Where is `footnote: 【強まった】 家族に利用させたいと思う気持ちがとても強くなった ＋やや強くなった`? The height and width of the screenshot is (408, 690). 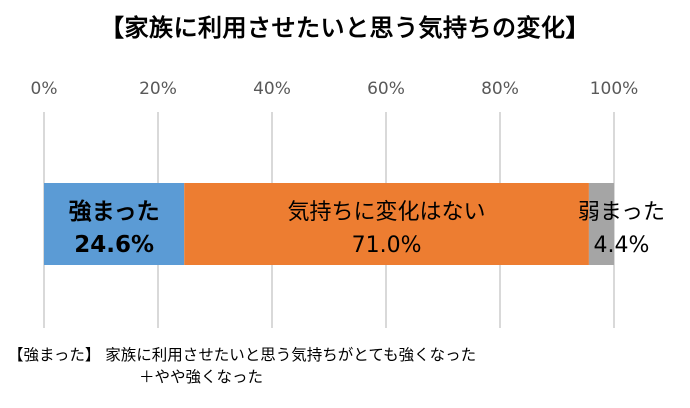
footnote: 【強まった】 家族に利用させたいと思う気持ちがとても強くなった ＋やや強くなった is located at coordinates (348, 366).